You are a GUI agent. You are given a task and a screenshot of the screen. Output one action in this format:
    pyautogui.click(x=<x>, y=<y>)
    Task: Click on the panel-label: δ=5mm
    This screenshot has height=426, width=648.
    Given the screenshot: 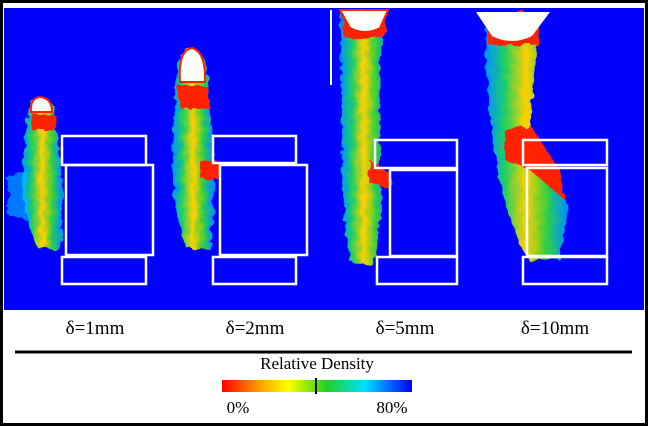 What is the action you would take?
    pyautogui.click(x=405, y=328)
    